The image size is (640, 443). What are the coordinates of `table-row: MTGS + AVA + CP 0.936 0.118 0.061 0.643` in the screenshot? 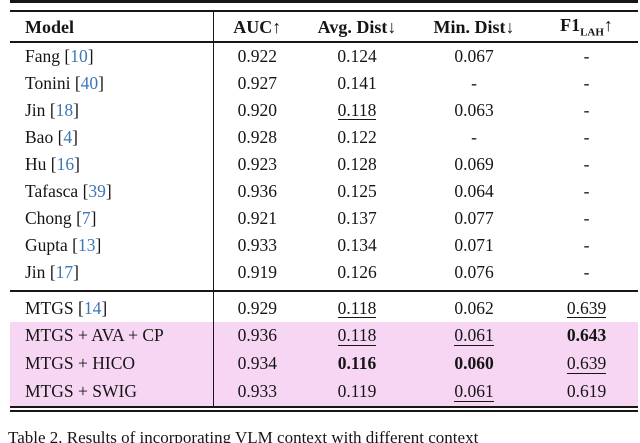 It's located at (324, 335).